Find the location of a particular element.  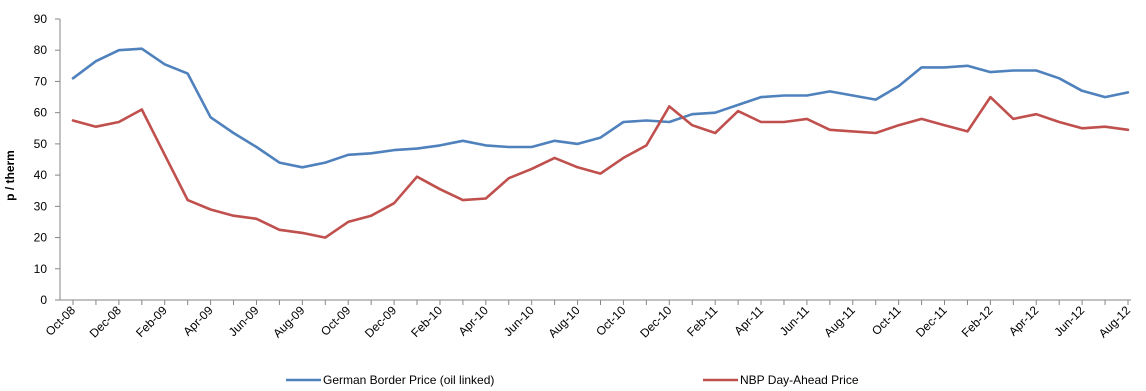

x-tick-label: Oct-10 is located at coordinates (611, 321).